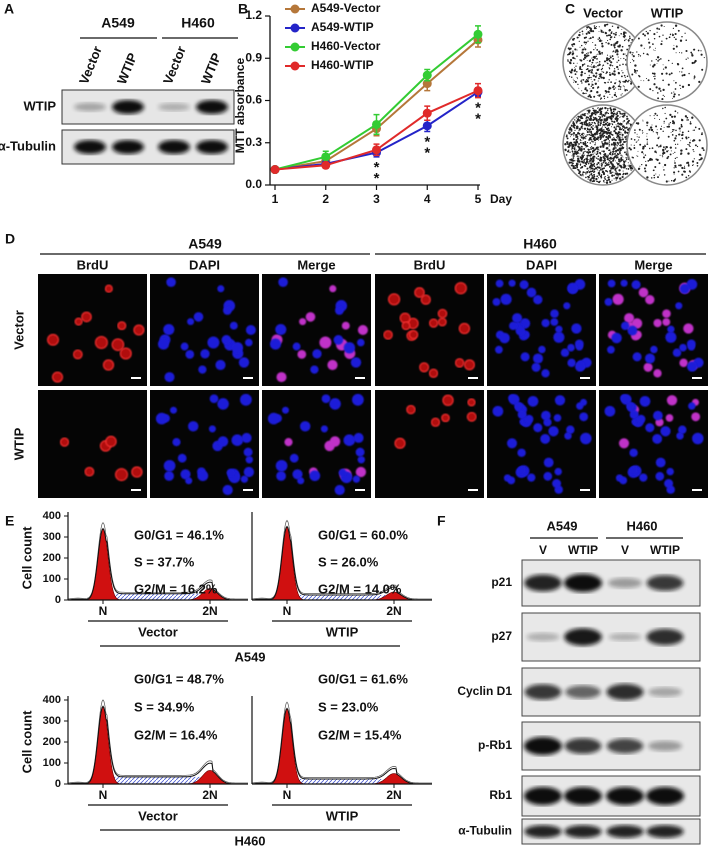  I want to click on row-label: p27, so click(501, 636).